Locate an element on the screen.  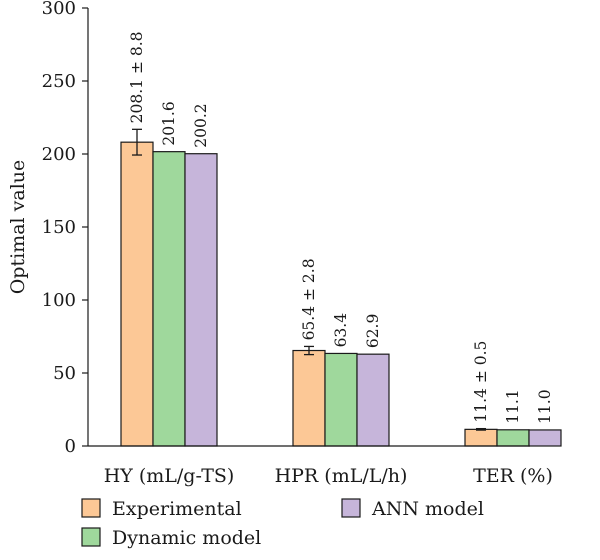
y-tick-label: 100 is located at coordinates (59, 300).